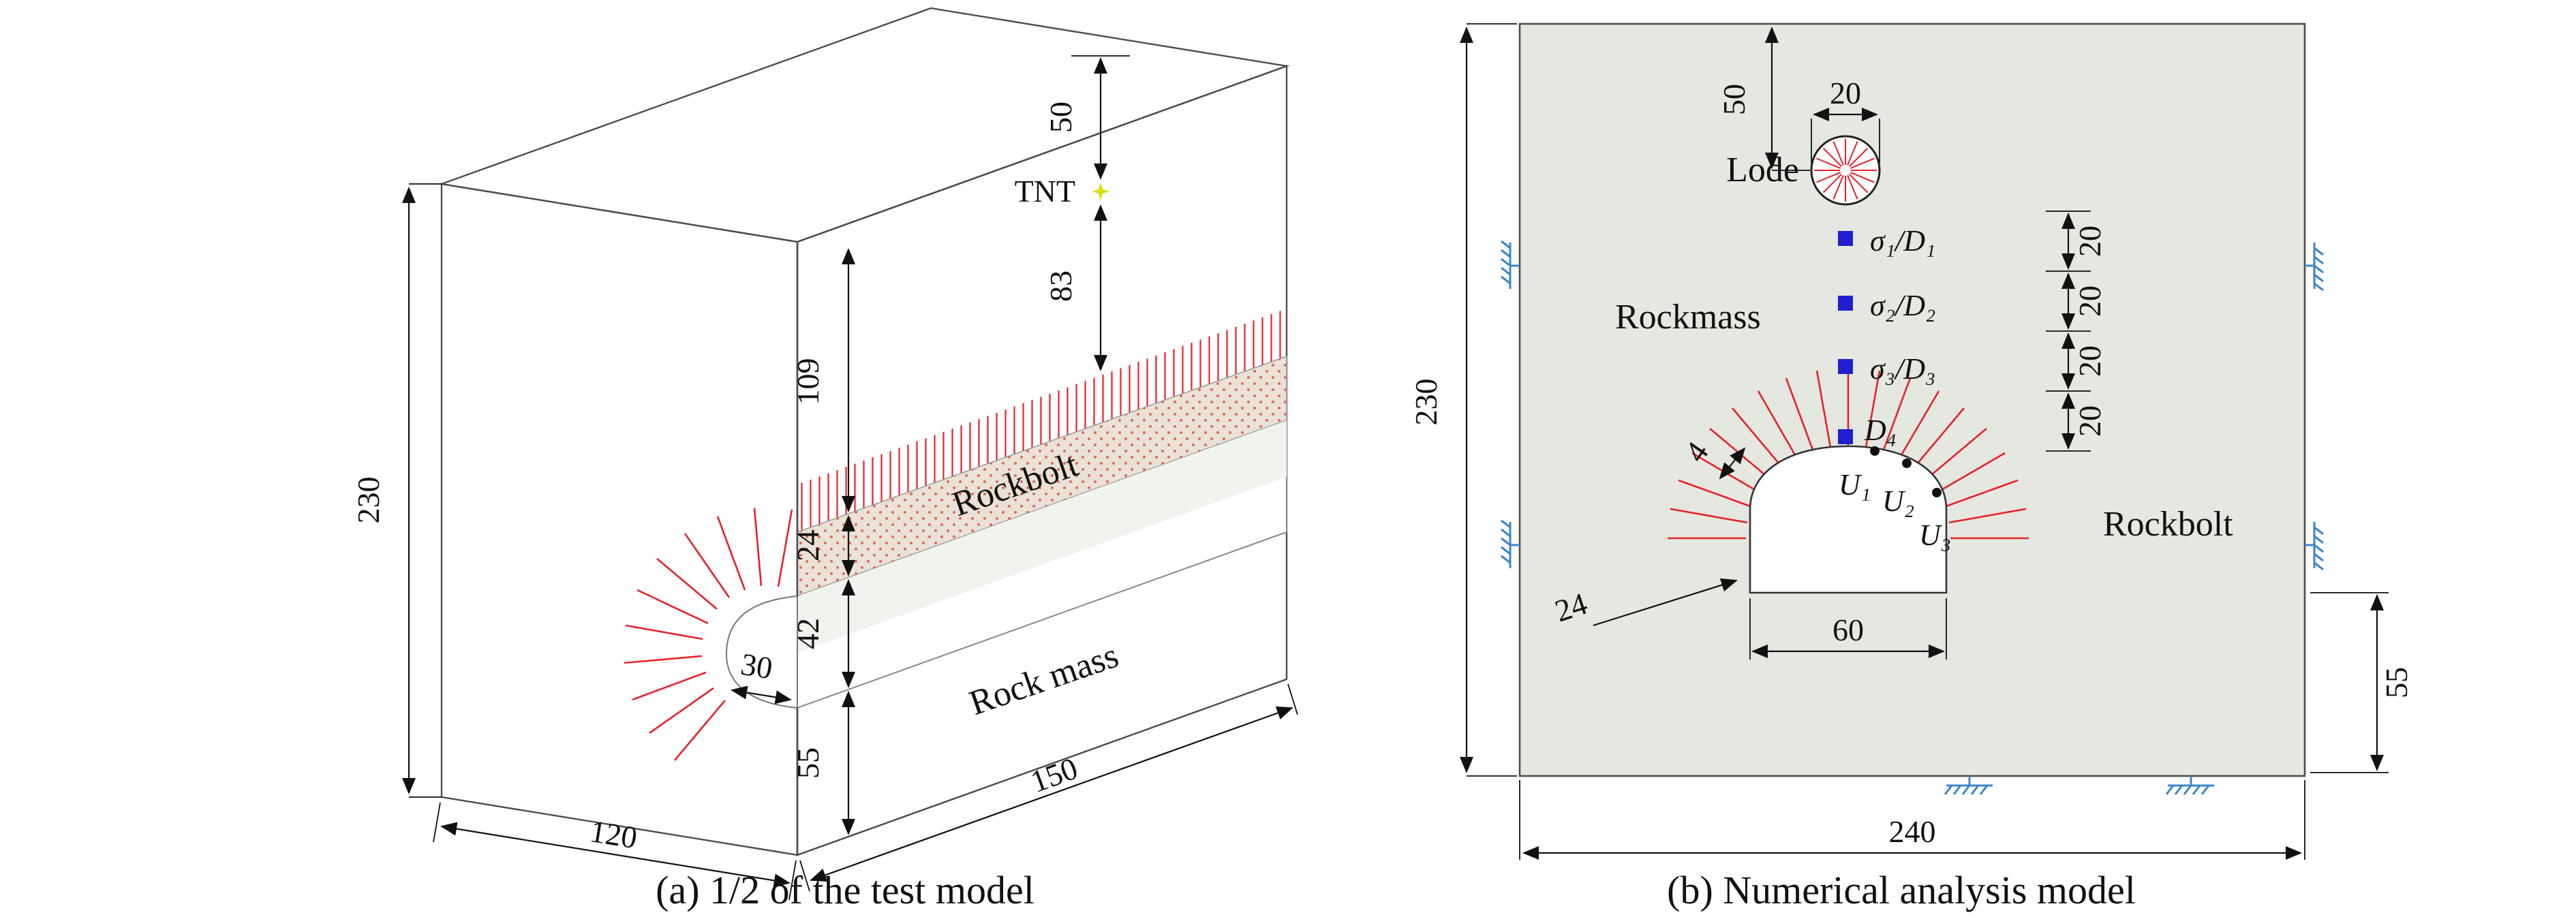 This screenshot has height=917, width=2576. I want to click on dim-a-width-label: 120, so click(613, 834).